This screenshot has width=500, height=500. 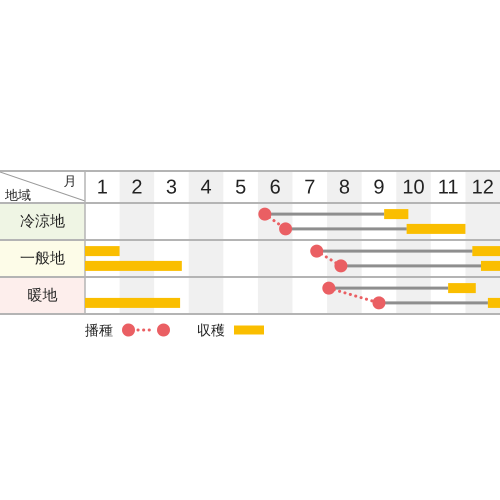 I want to click on tick-label: 6, so click(x=275, y=187).